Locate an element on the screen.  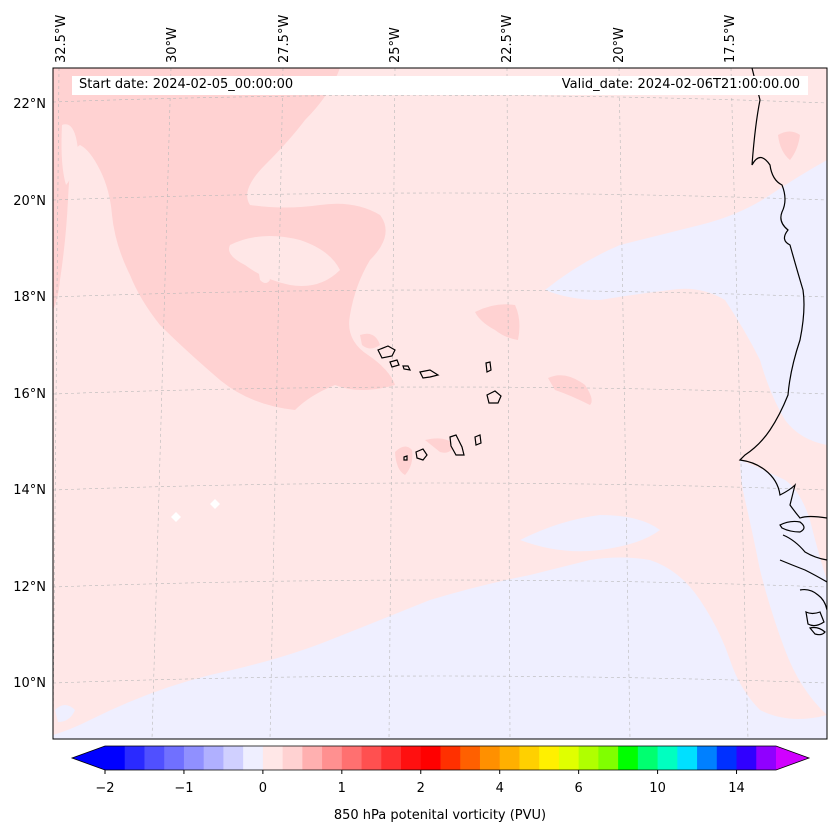
island-santo-antao is located at coordinates (386, 352).